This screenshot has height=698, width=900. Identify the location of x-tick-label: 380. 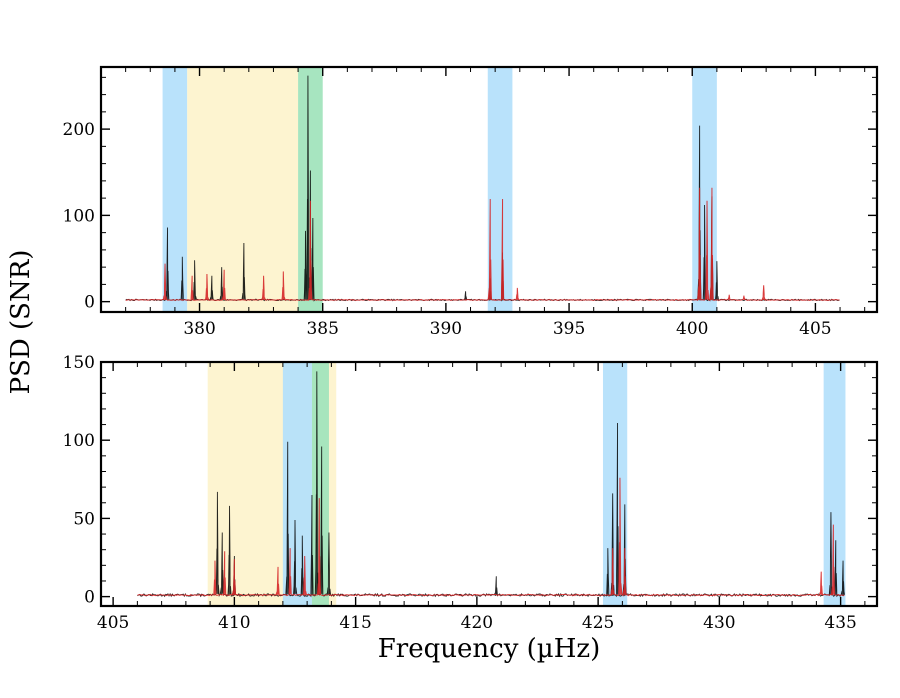
(199, 329).